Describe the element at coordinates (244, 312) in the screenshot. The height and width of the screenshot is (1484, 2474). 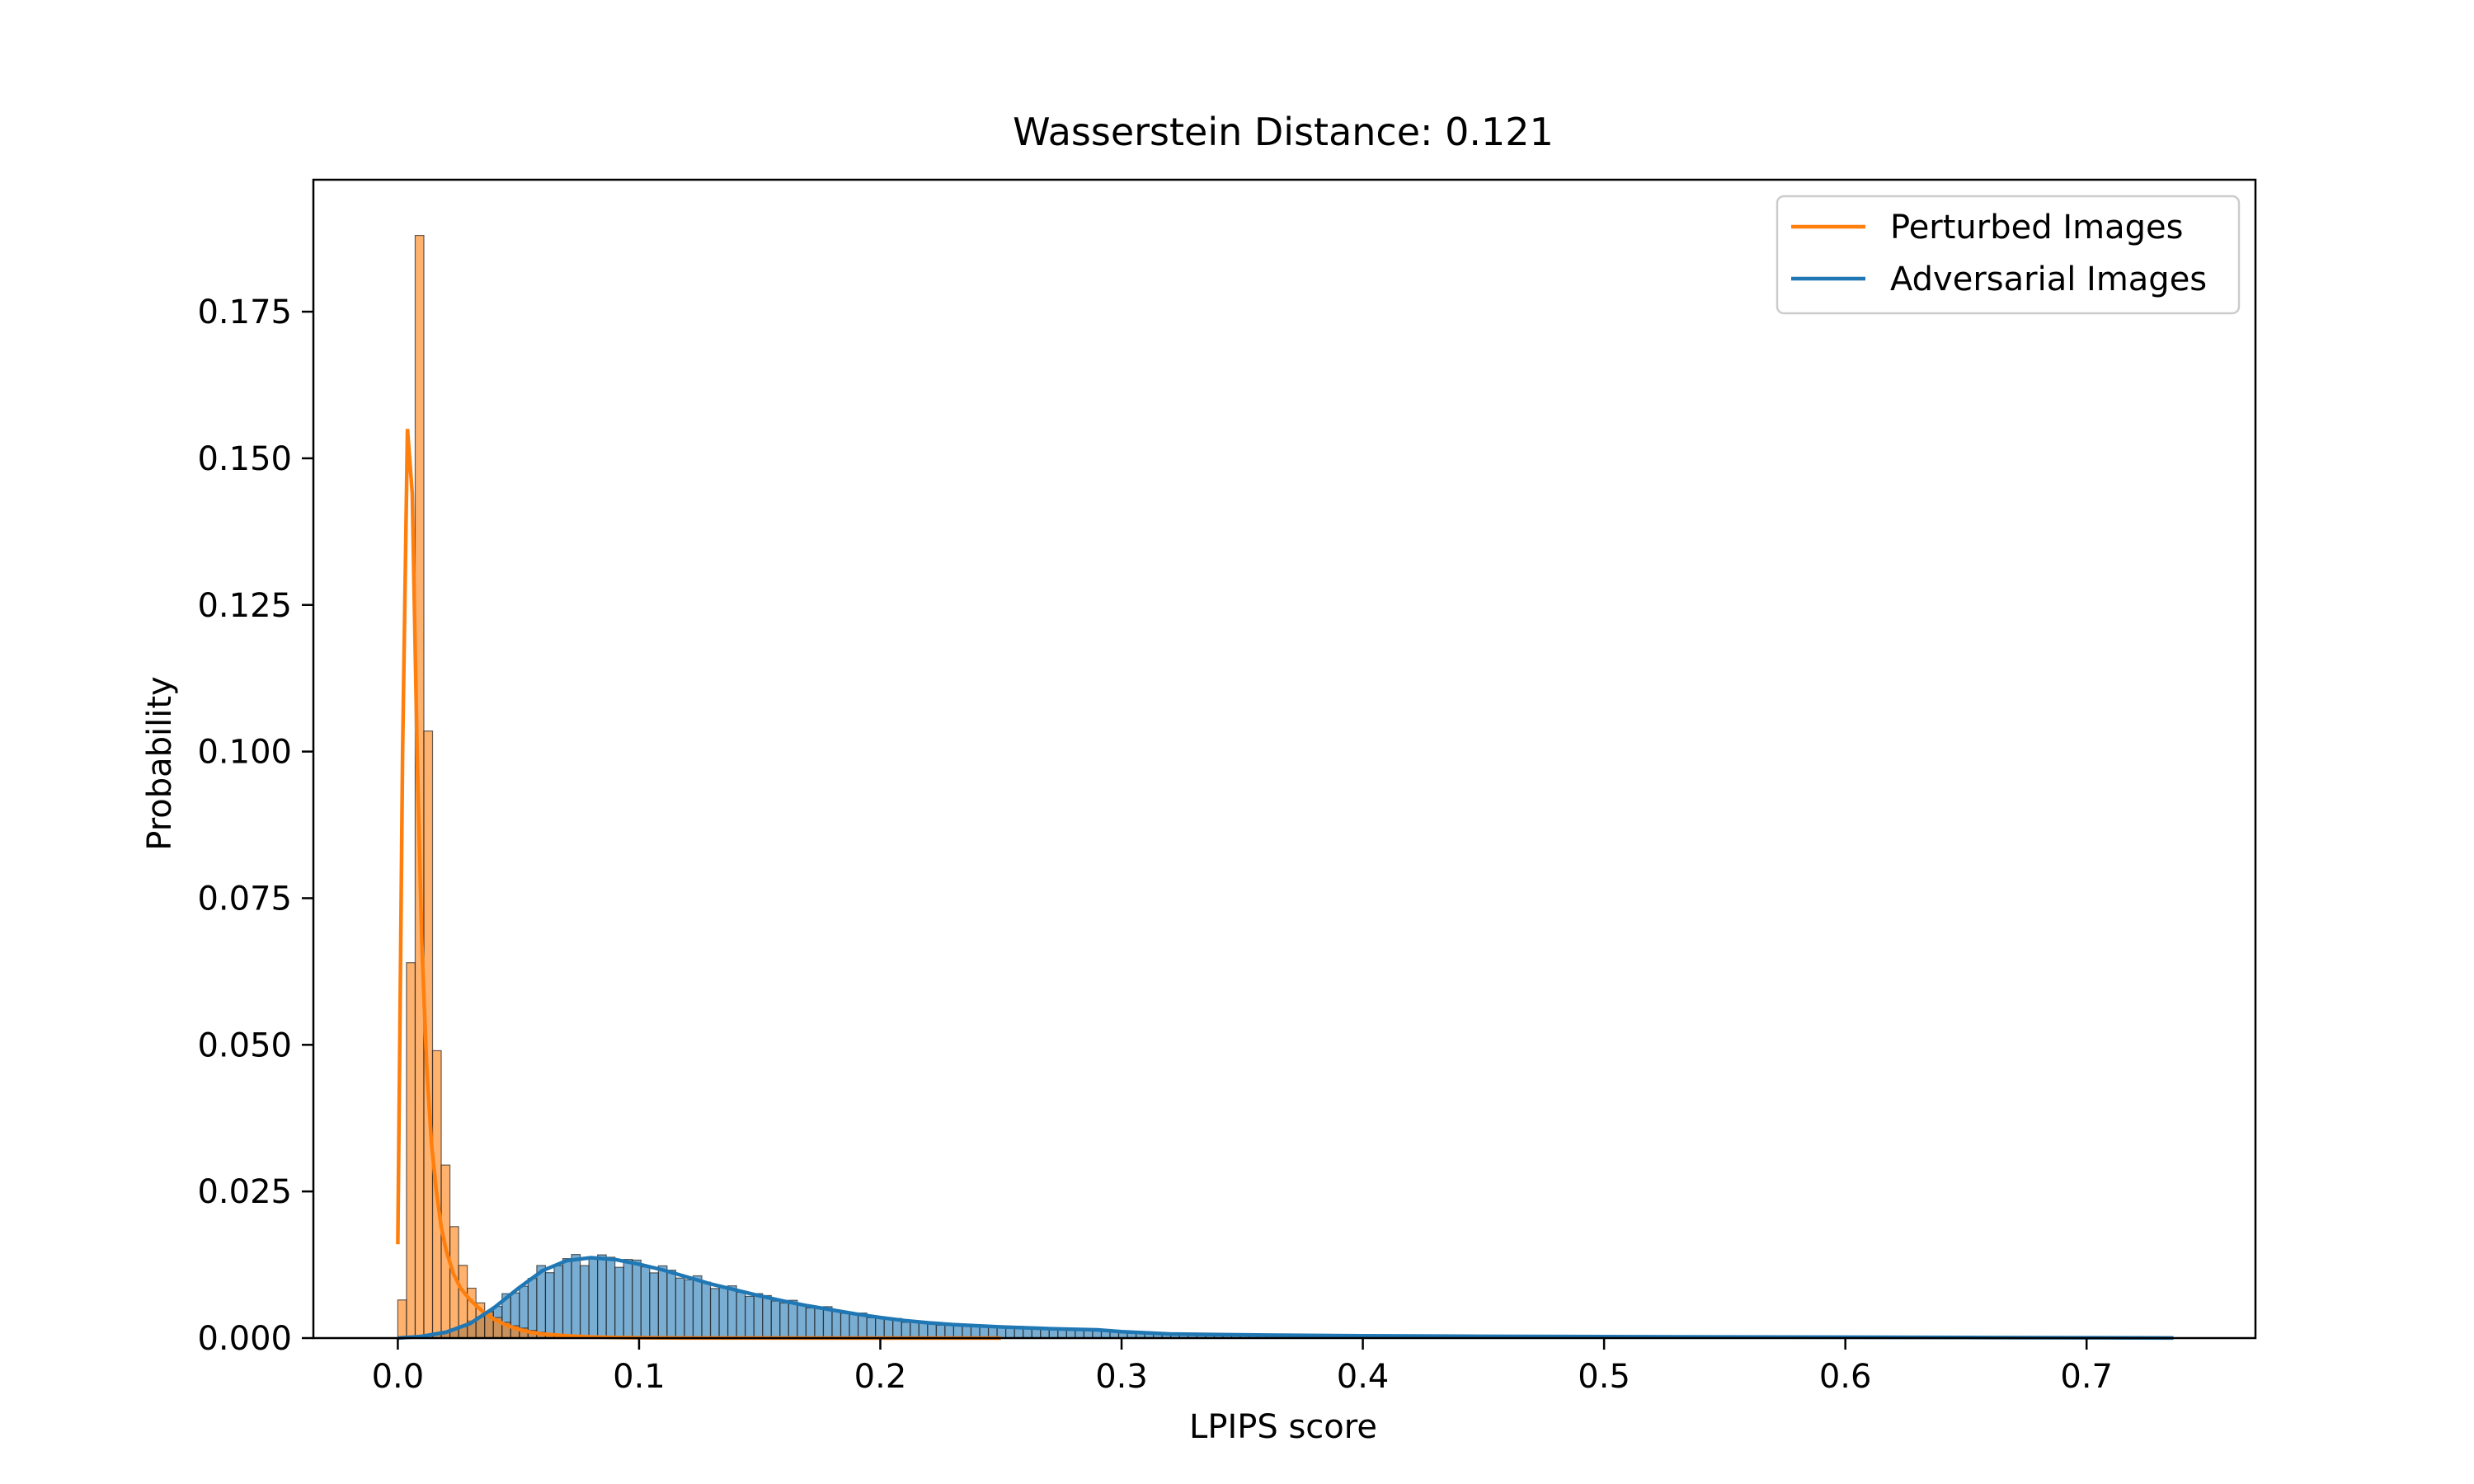
I see `y-tick-label: 0.175` at that location.